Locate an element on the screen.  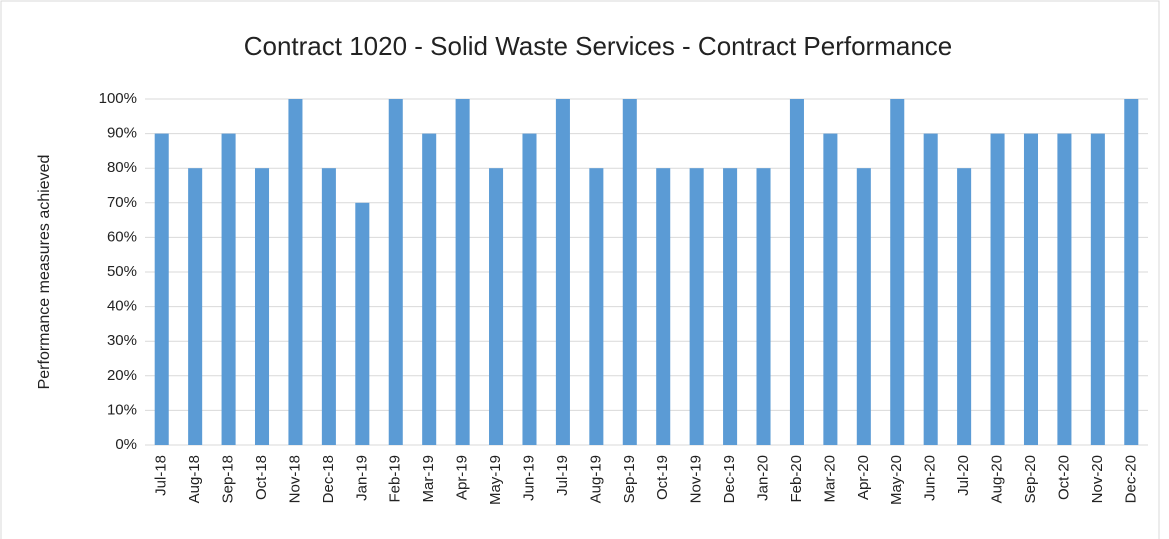
y-tick-label: 10% is located at coordinates (122, 409).